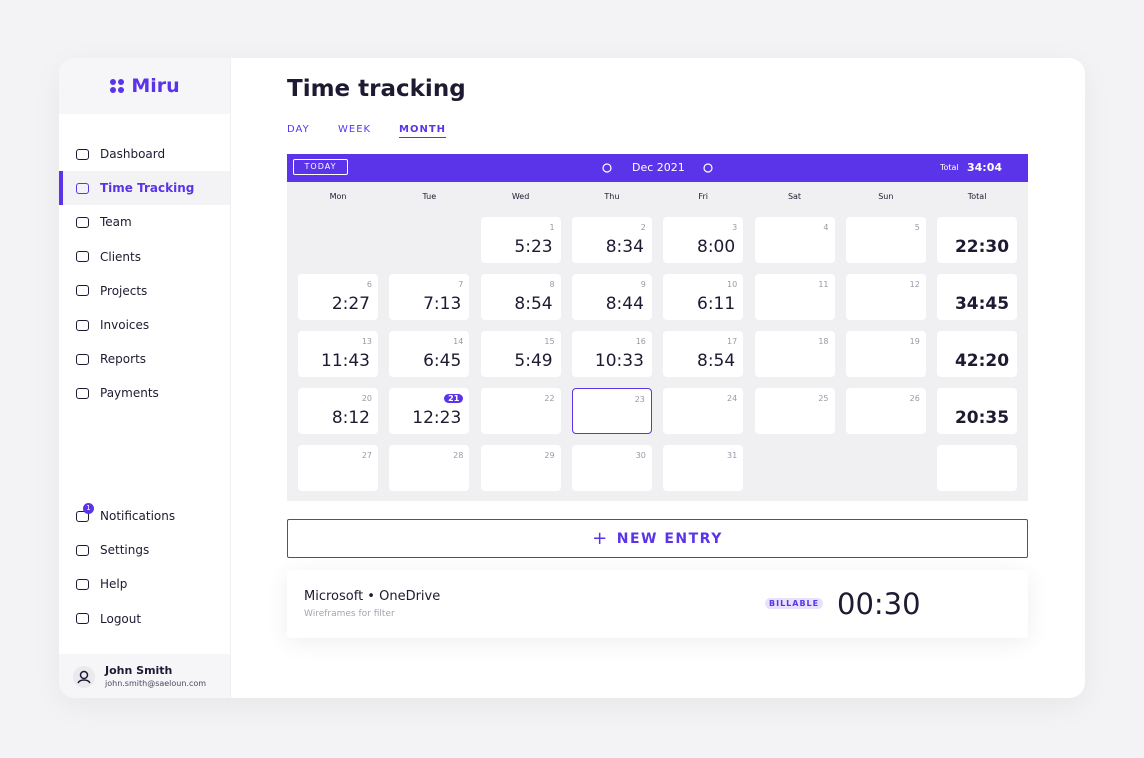  I want to click on day-cell: 20 8:12, so click(338, 411).